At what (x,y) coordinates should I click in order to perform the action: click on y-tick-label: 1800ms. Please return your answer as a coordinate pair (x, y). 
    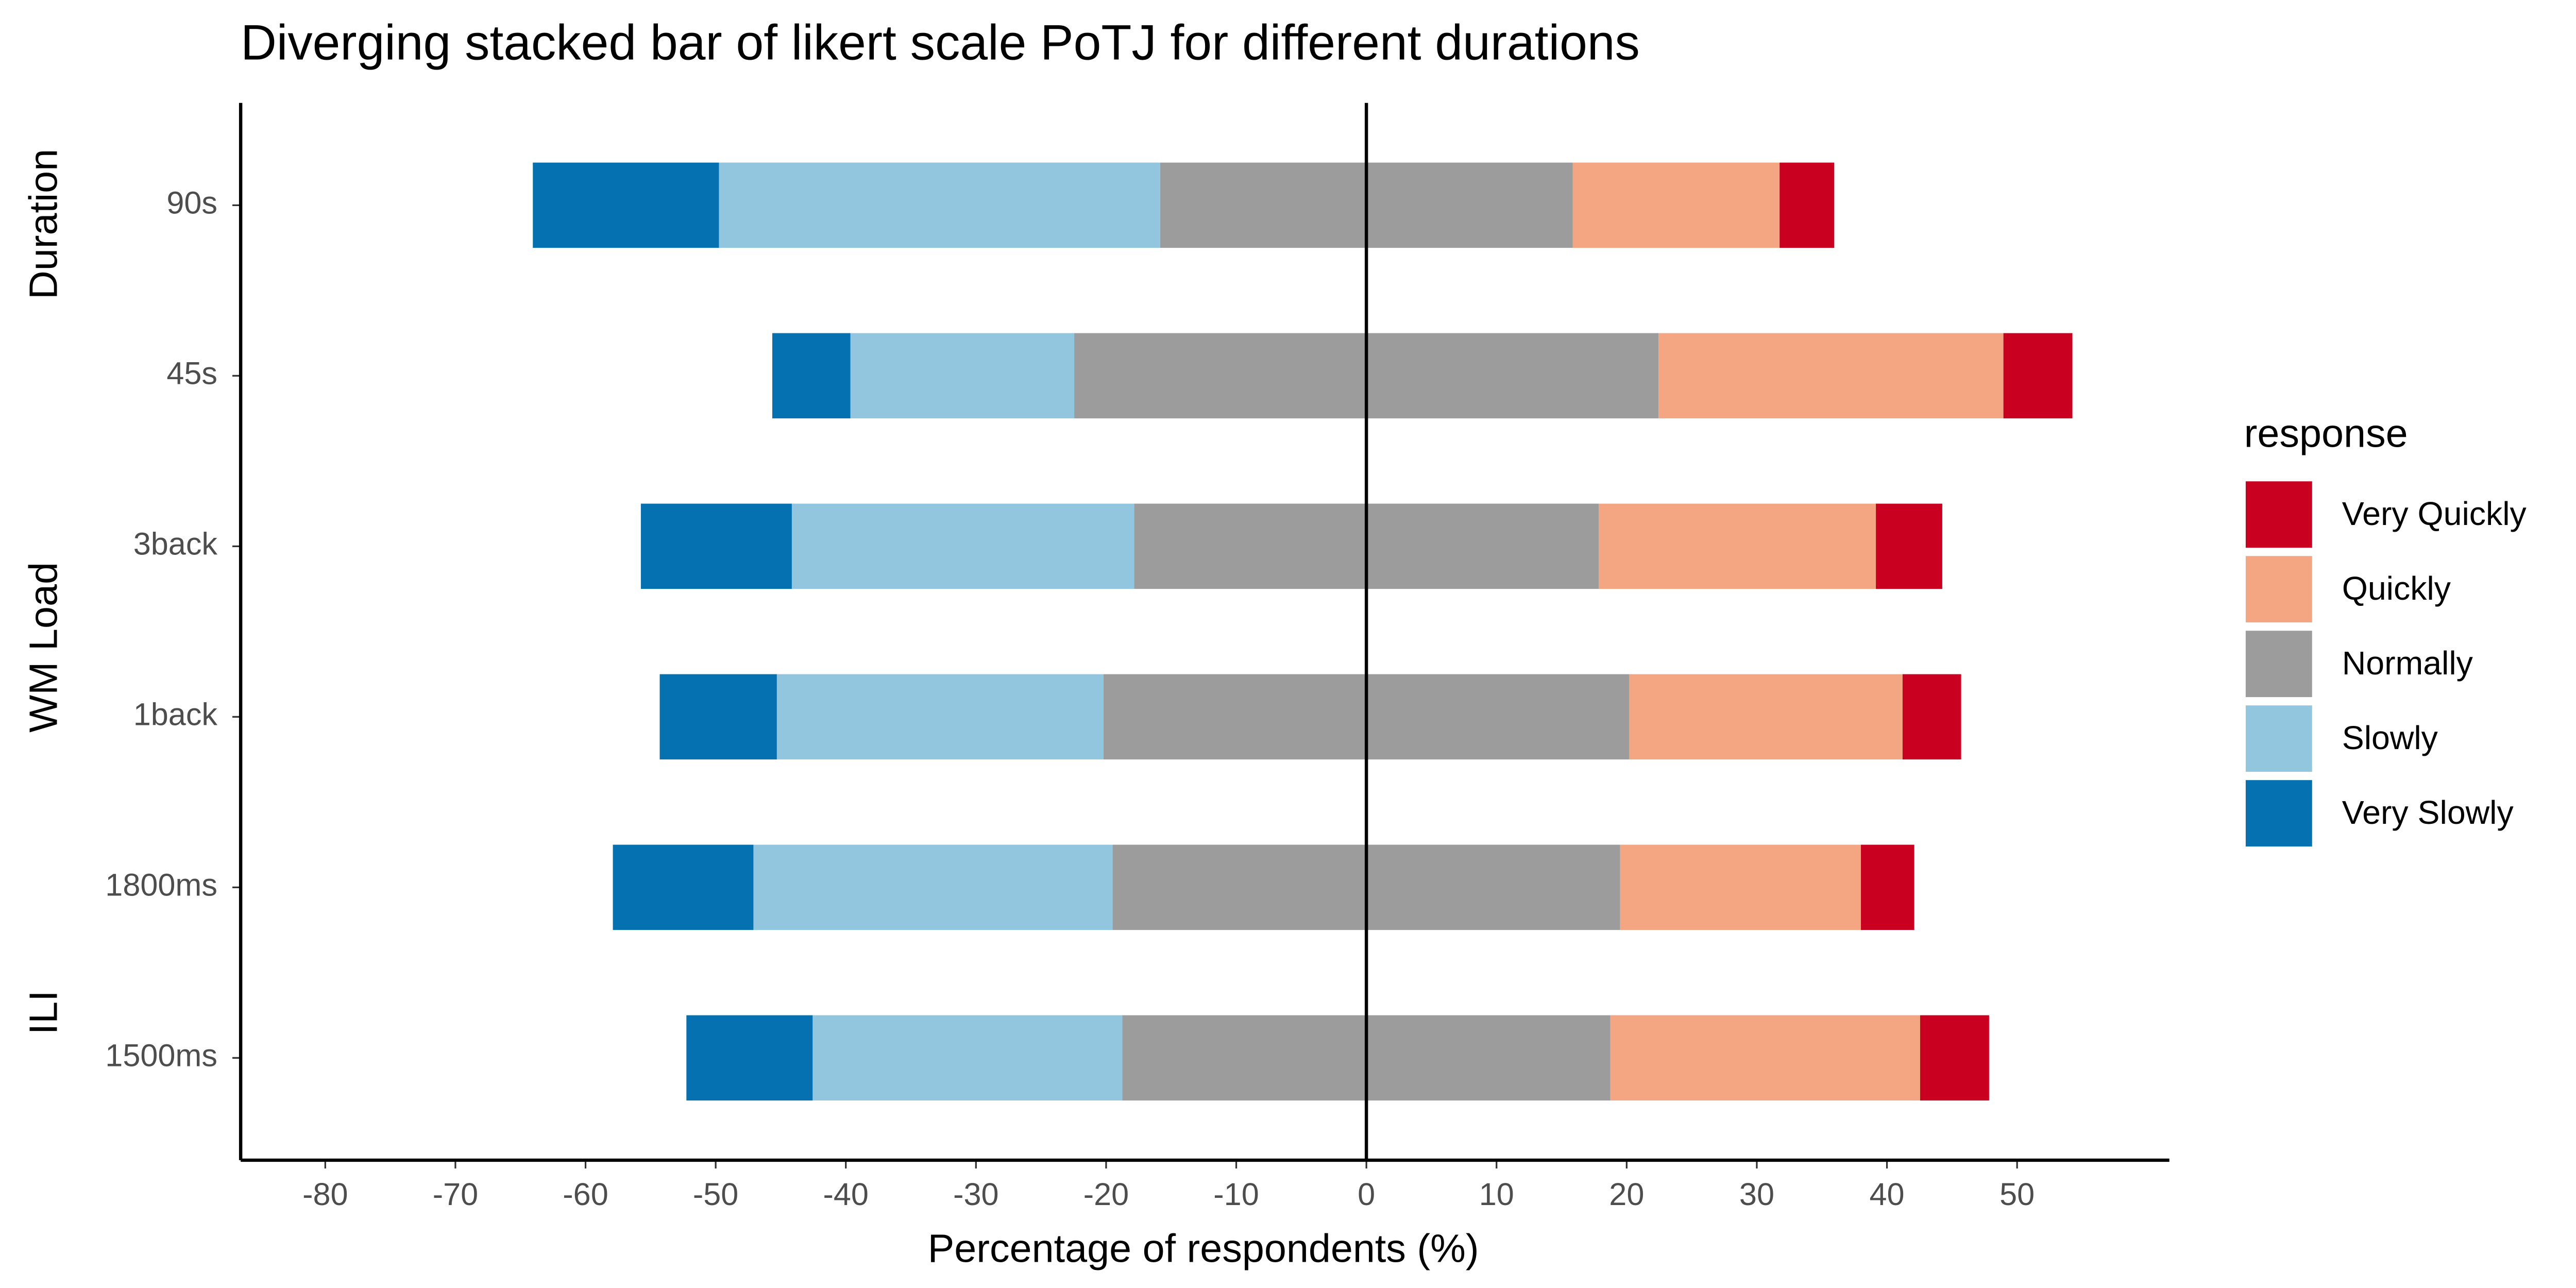
    Looking at the image, I should click on (161, 885).